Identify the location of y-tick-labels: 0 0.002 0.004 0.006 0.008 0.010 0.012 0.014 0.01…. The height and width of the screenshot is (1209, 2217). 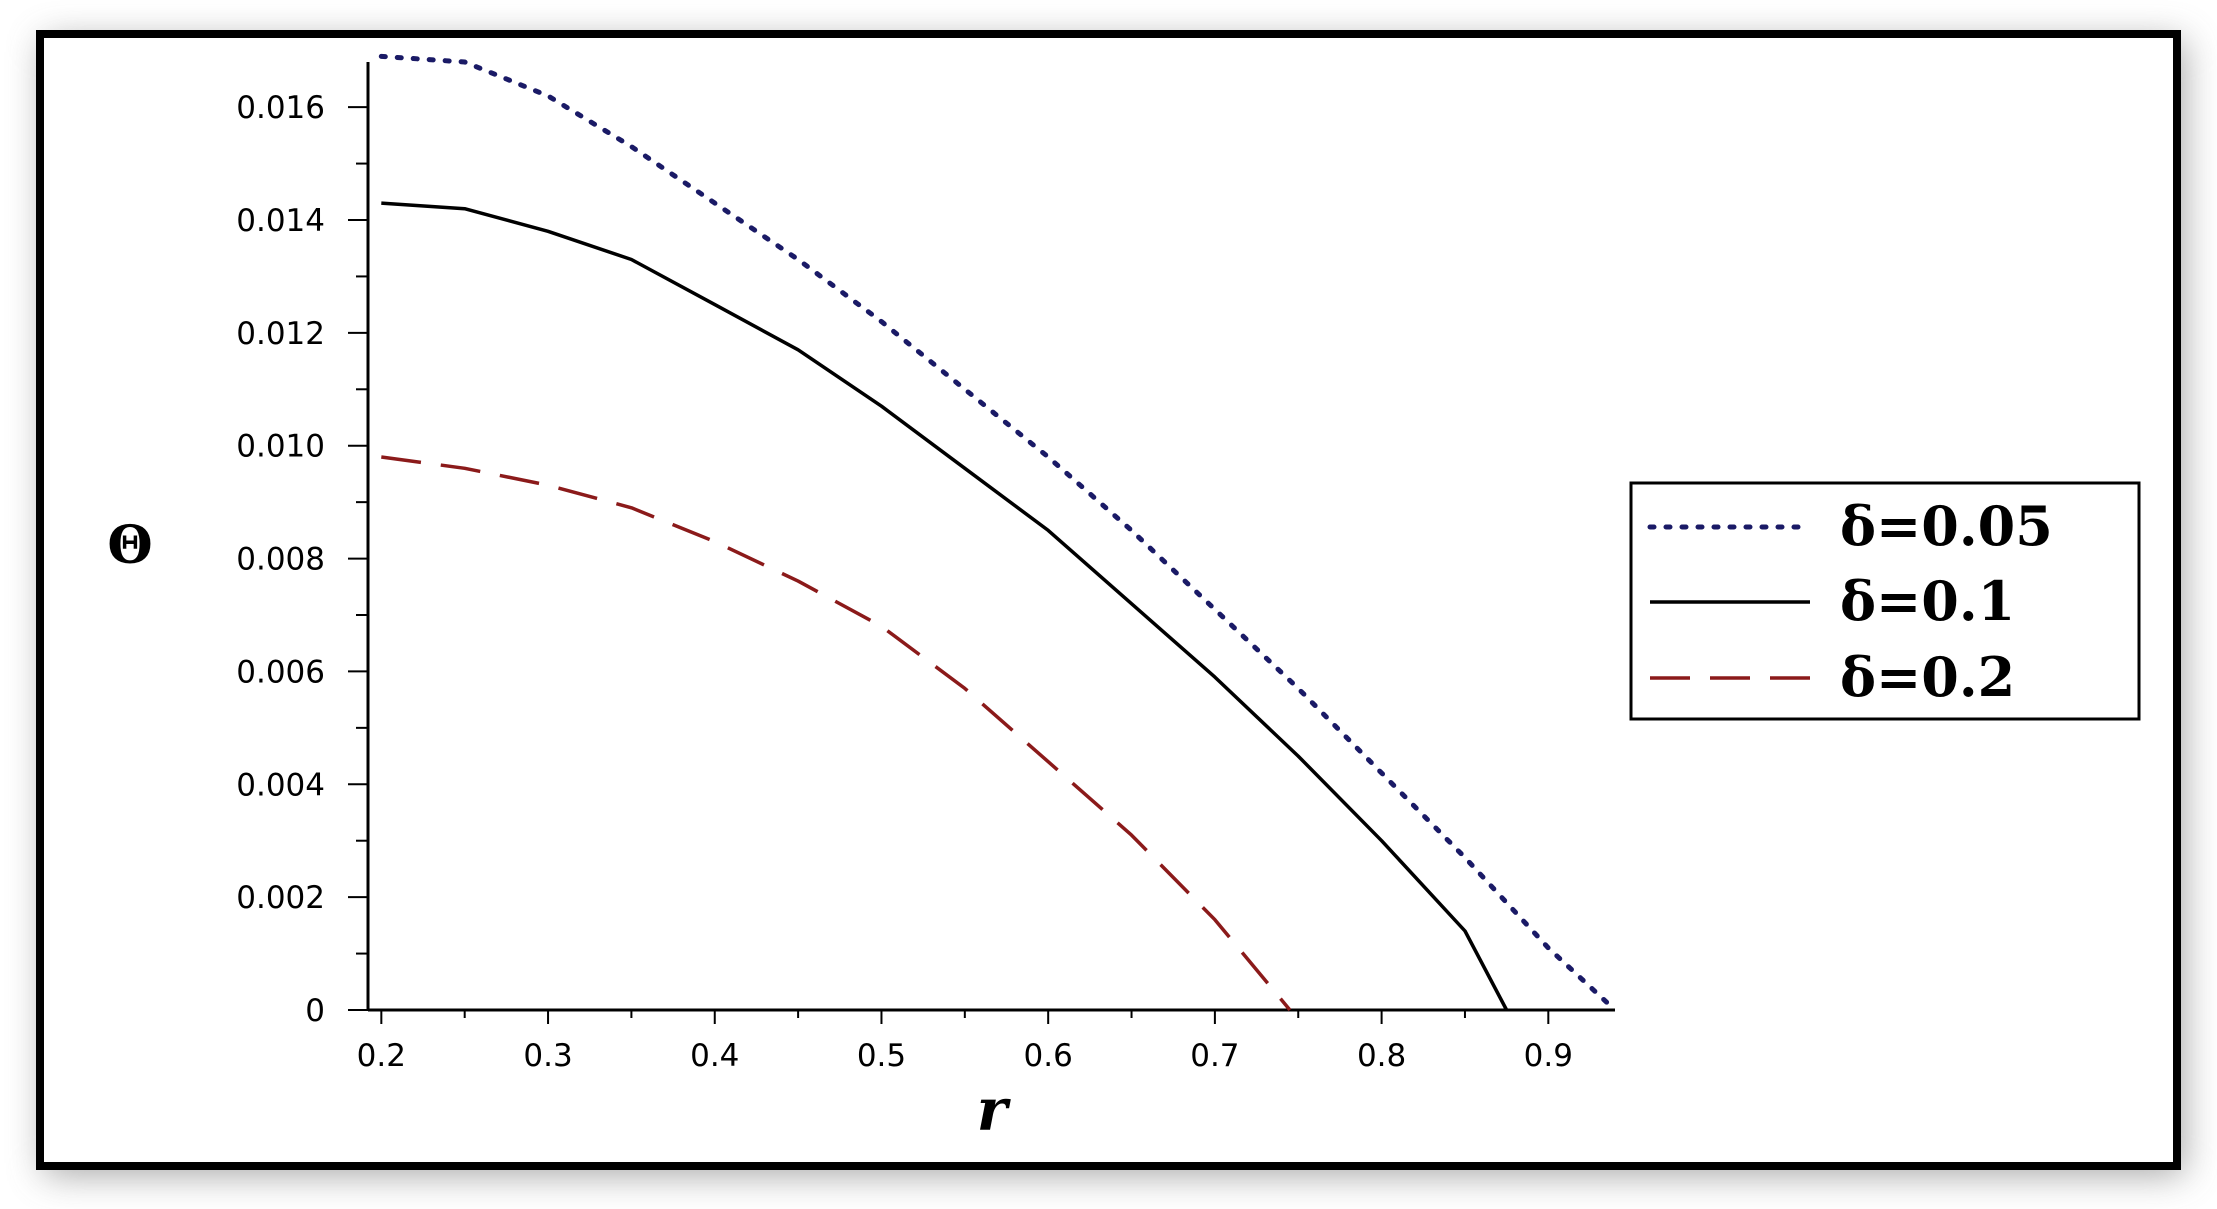
(280, 559).